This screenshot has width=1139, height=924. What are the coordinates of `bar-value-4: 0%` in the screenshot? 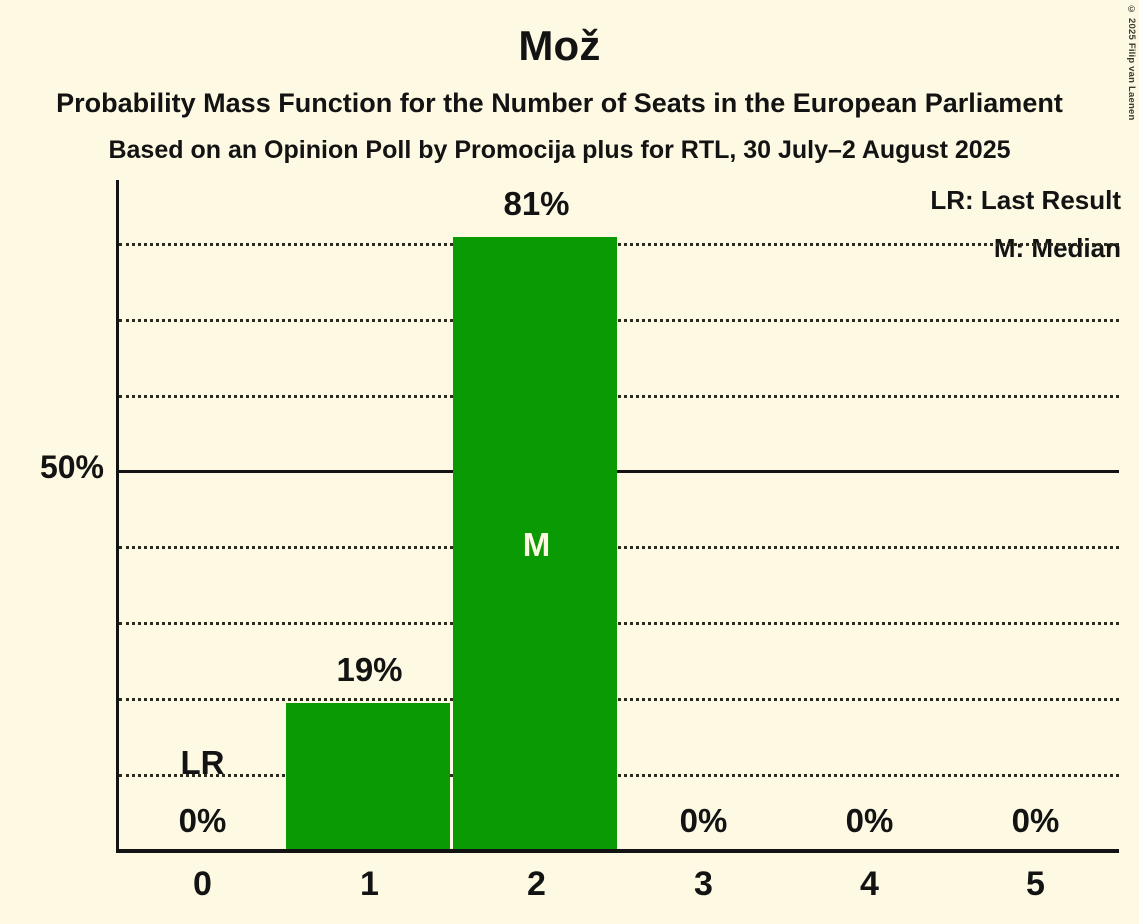 It's located at (869, 820).